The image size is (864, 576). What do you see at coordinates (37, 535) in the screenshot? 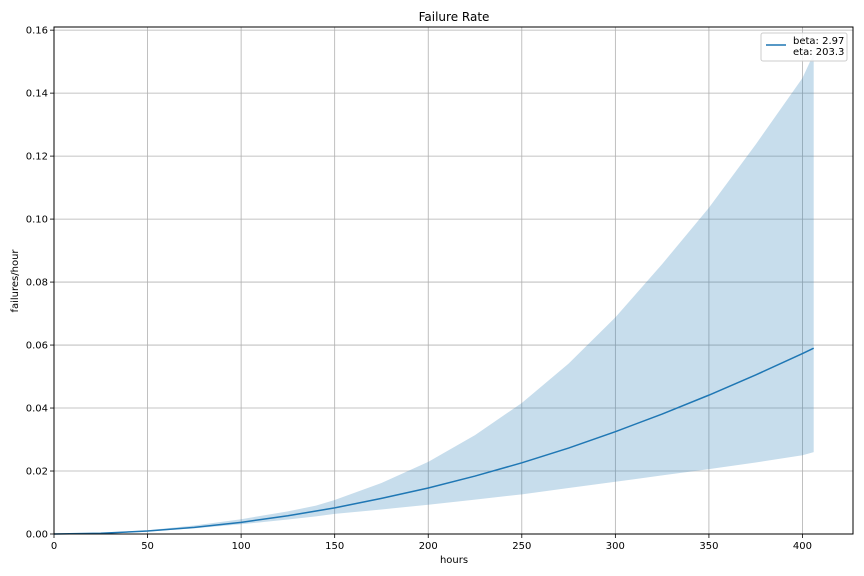
I see `y-tick-label: 0.00` at bounding box center [37, 535].